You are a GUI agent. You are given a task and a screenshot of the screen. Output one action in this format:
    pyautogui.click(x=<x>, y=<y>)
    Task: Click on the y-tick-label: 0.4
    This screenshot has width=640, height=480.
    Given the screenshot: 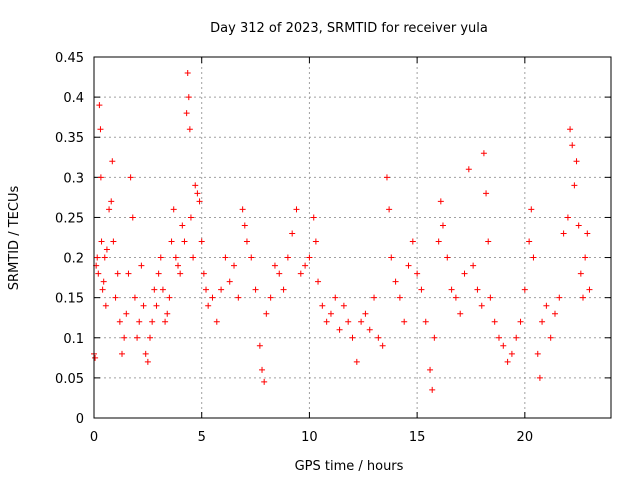 What is the action you would take?
    pyautogui.click(x=73, y=98)
    